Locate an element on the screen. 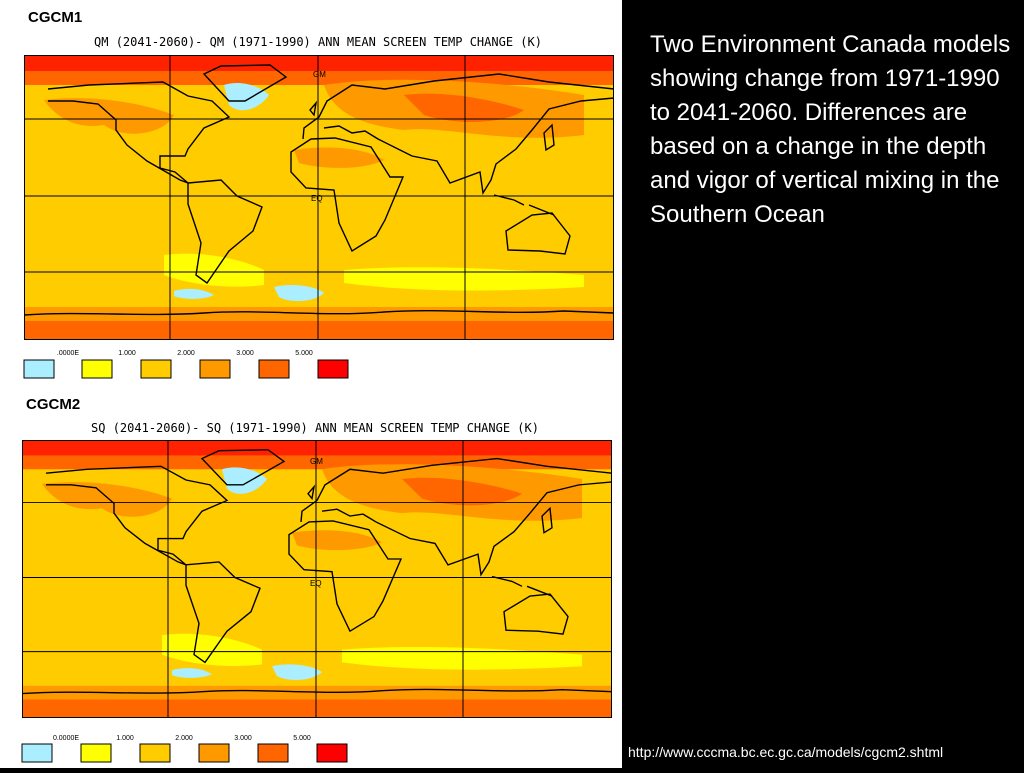  legend-label: .0000E is located at coordinates (68, 353).